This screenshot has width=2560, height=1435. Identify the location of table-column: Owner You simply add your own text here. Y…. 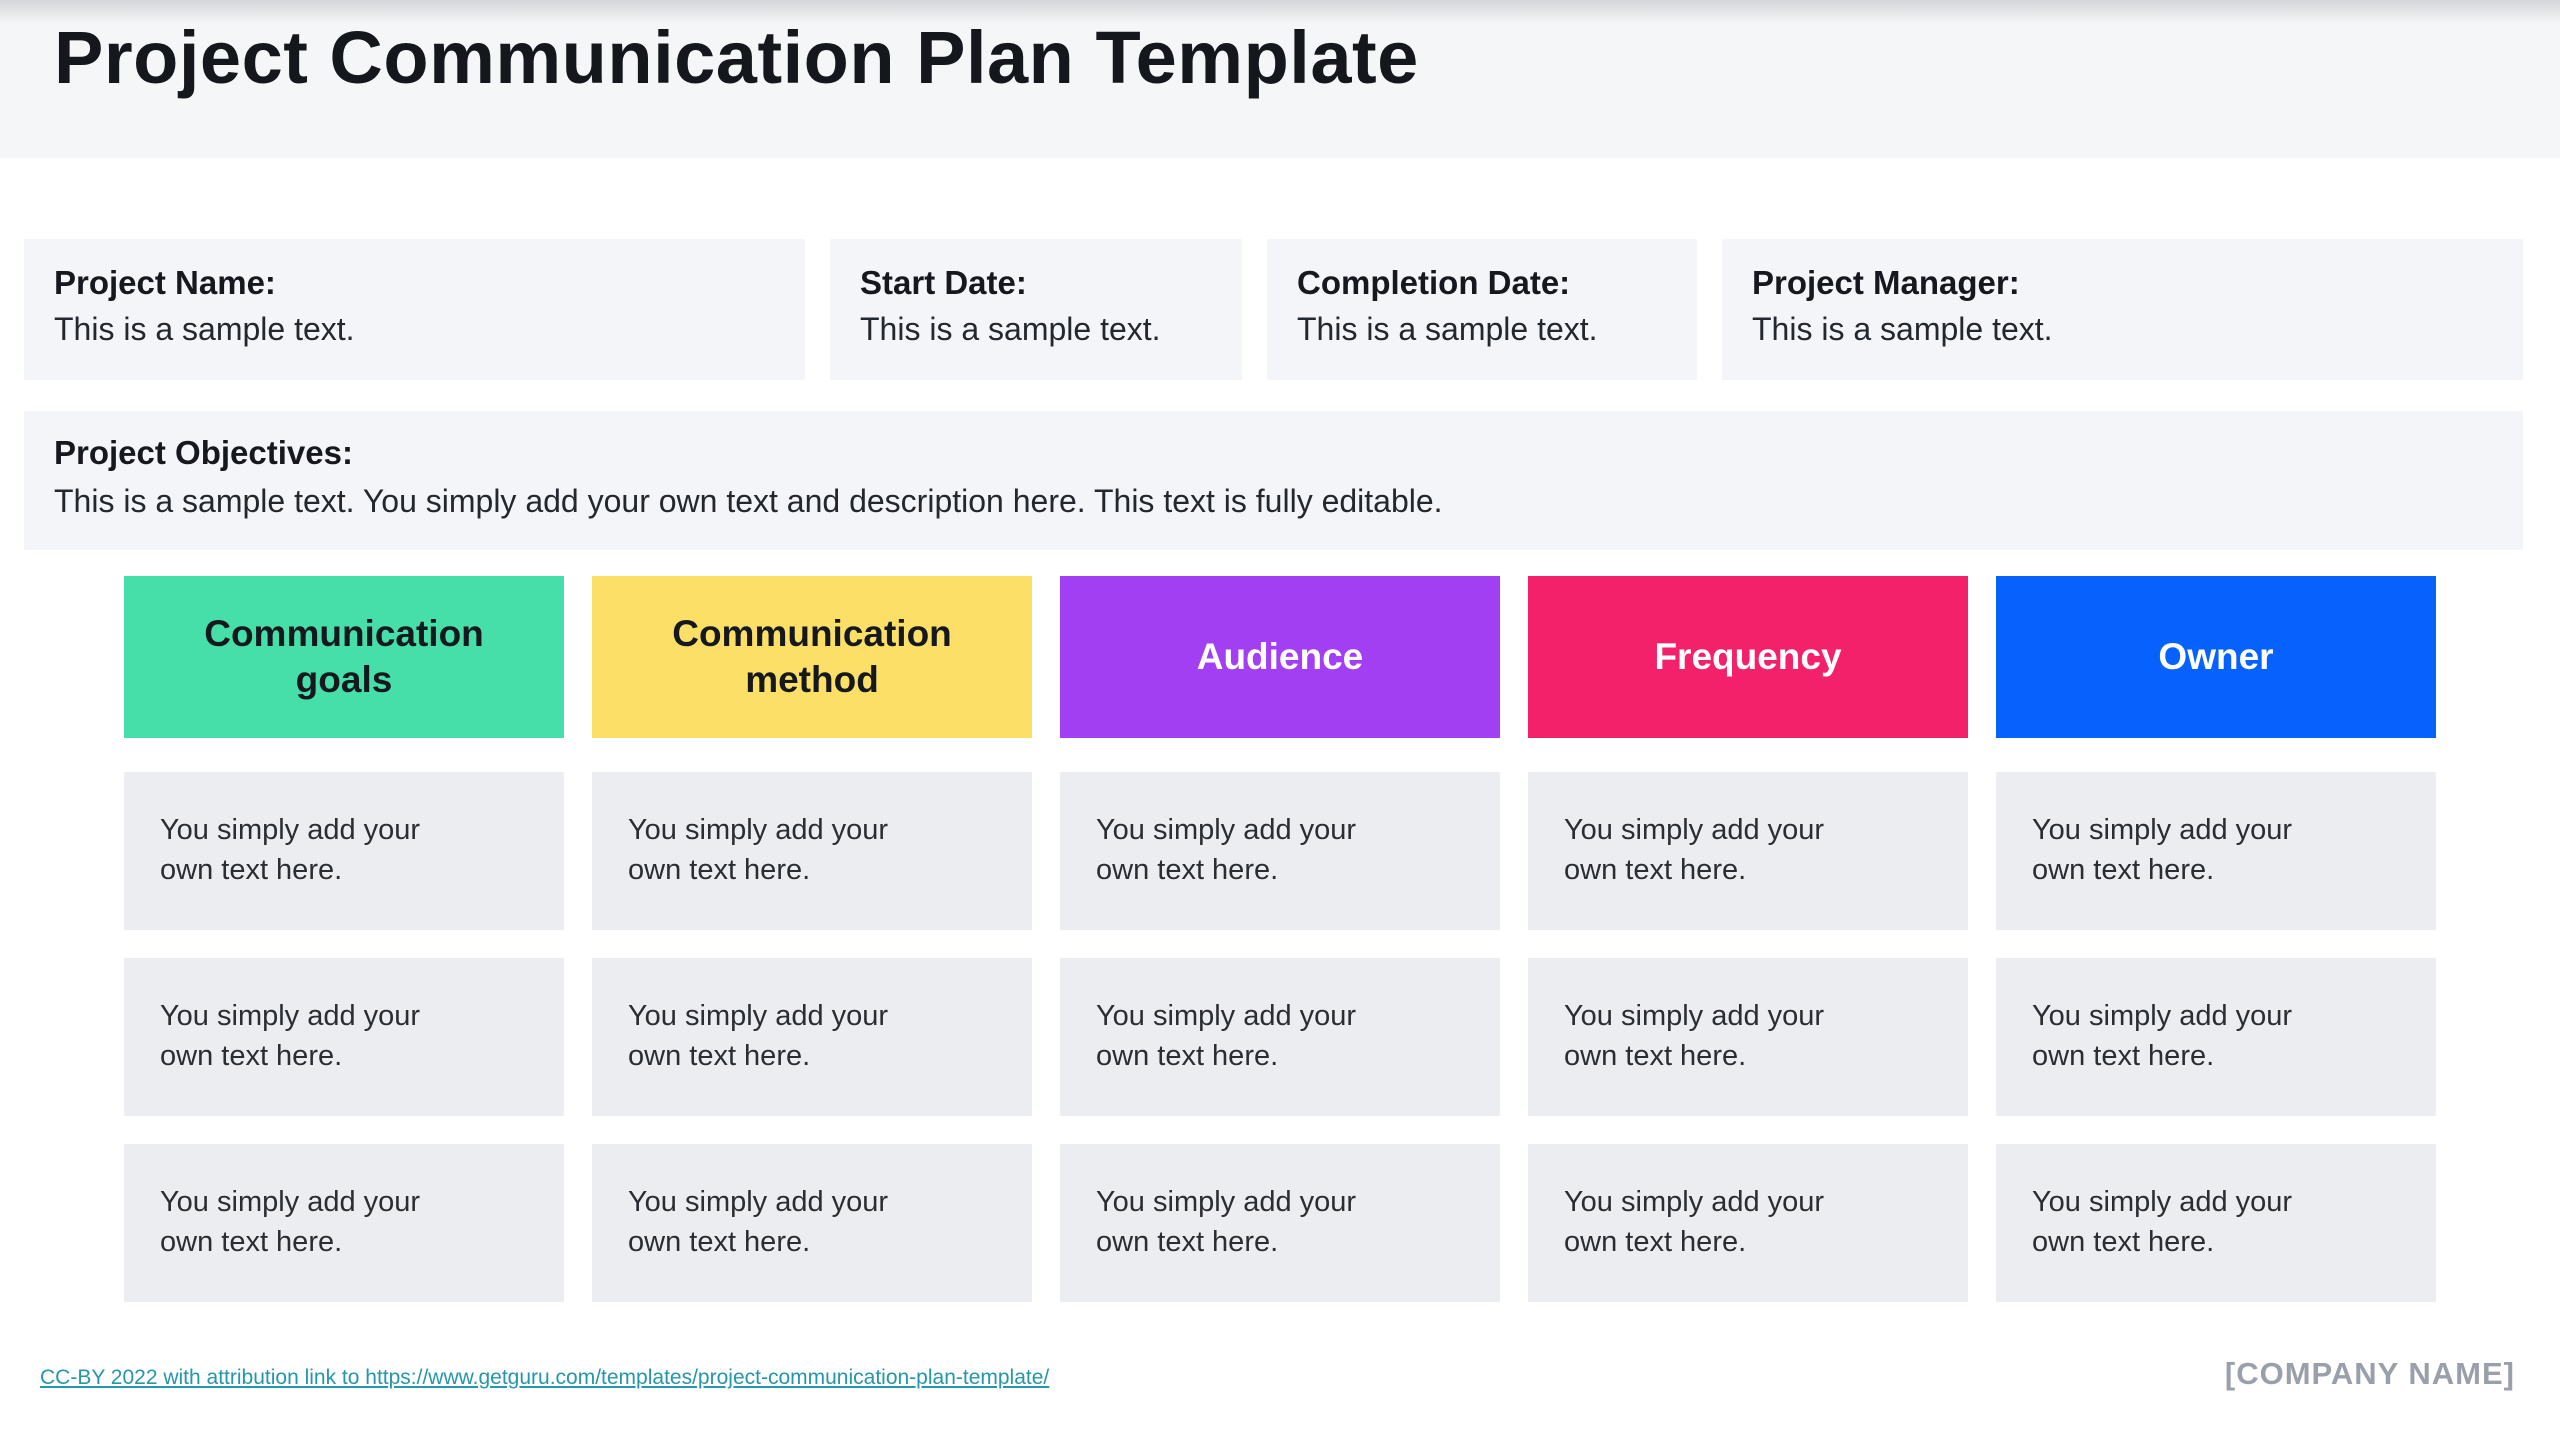
(2216, 953).